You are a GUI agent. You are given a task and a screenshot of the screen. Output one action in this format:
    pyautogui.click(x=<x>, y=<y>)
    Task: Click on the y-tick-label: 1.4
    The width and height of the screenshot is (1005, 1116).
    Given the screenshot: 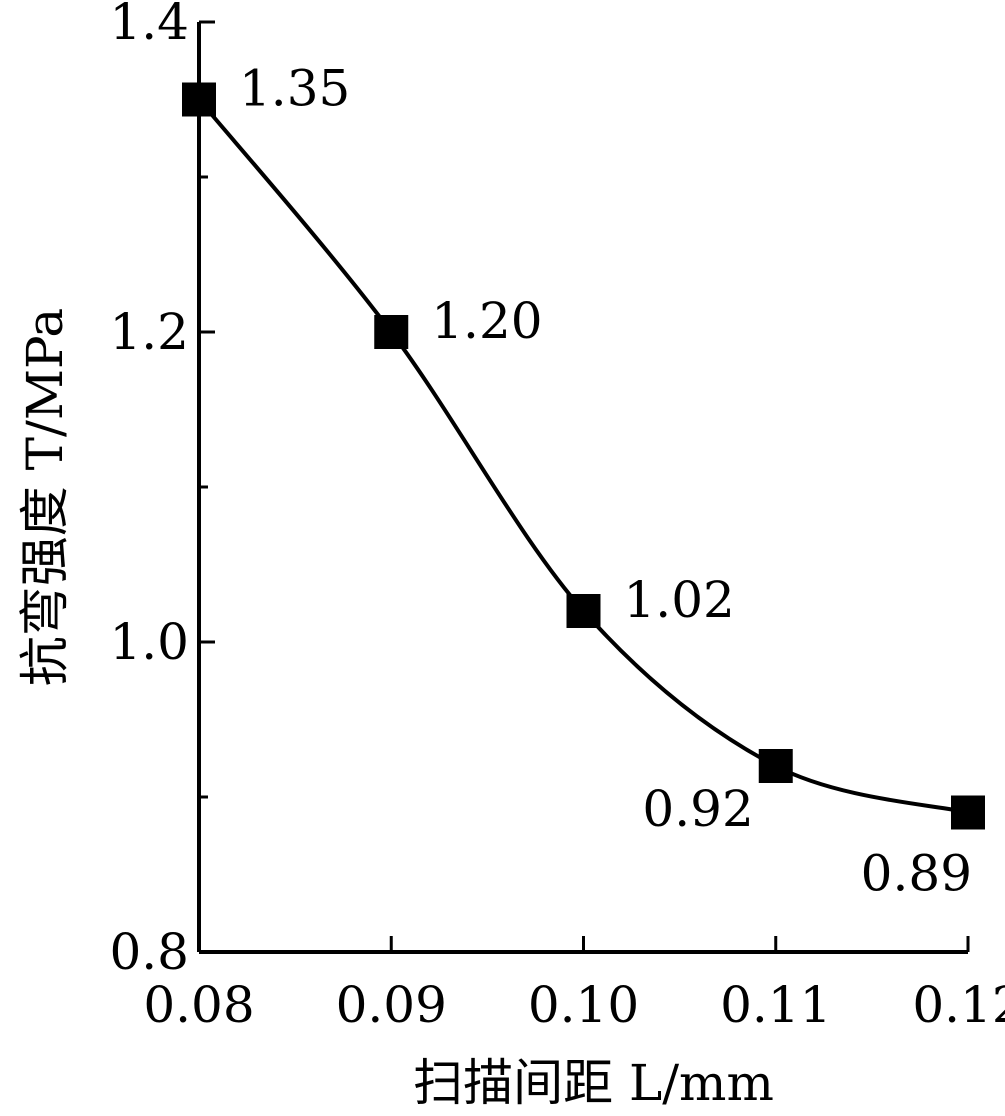 What is the action you would take?
    pyautogui.click(x=149, y=25)
    